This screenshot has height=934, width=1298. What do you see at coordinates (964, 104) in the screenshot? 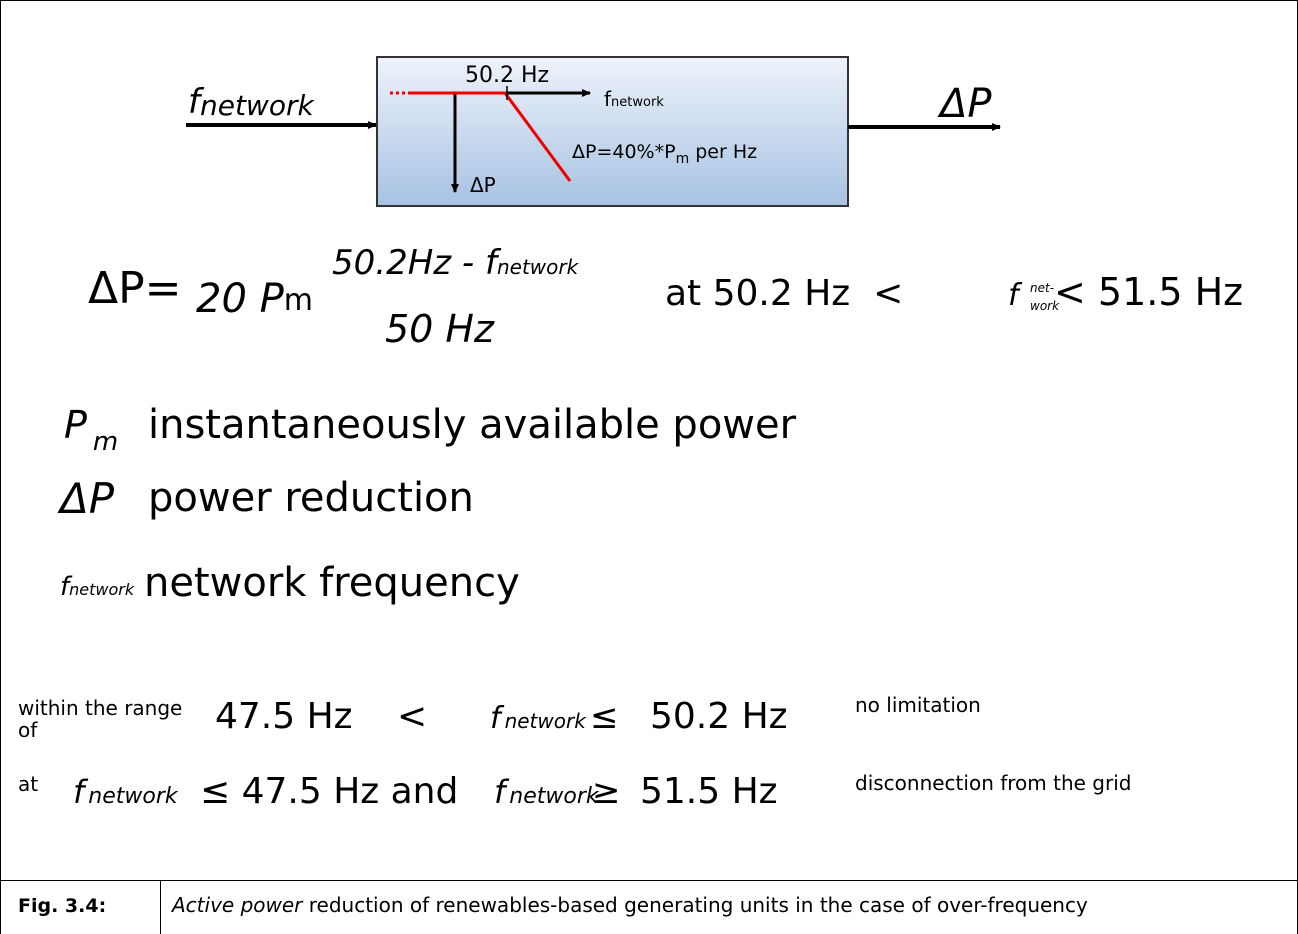
I see `output-label: ΔP` at bounding box center [964, 104].